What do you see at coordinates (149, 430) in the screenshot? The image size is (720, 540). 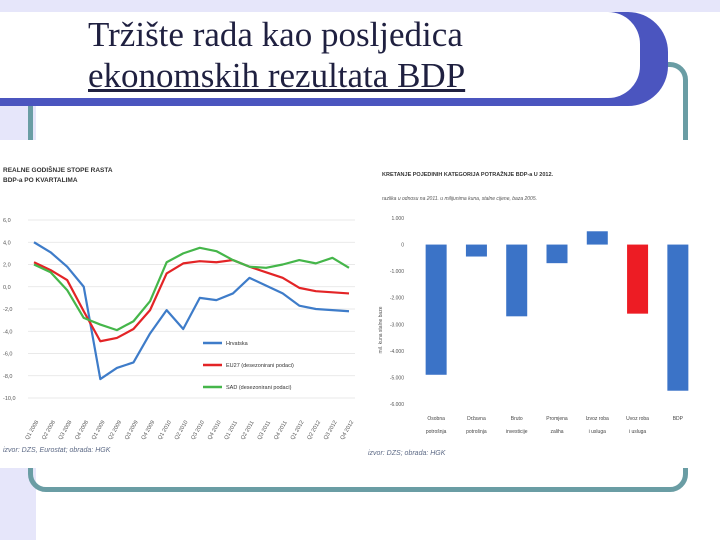 I see `x-tick-label: Q4 2009` at bounding box center [149, 430].